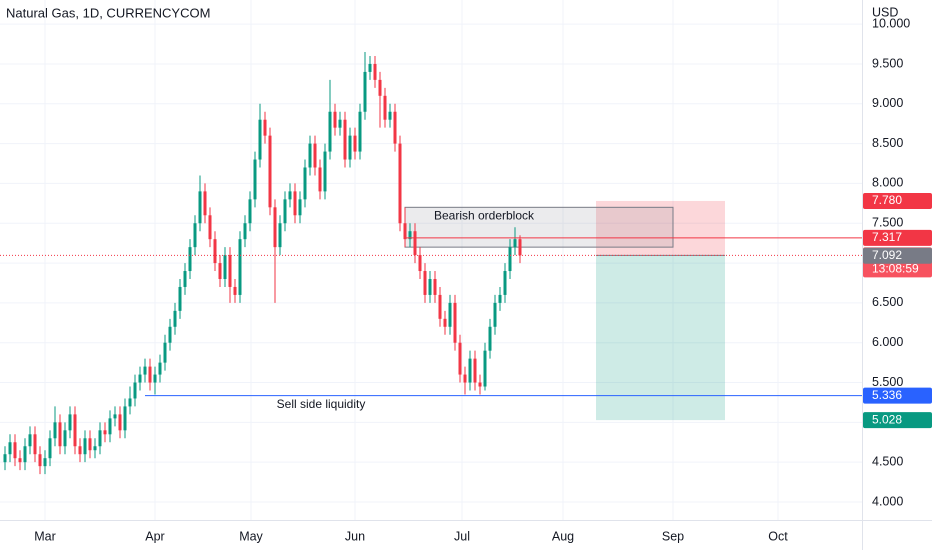 The width and height of the screenshot is (932, 550). What do you see at coordinates (564, 310) in the screenshot?
I see `zones: Bearish orderblock` at bounding box center [564, 310].